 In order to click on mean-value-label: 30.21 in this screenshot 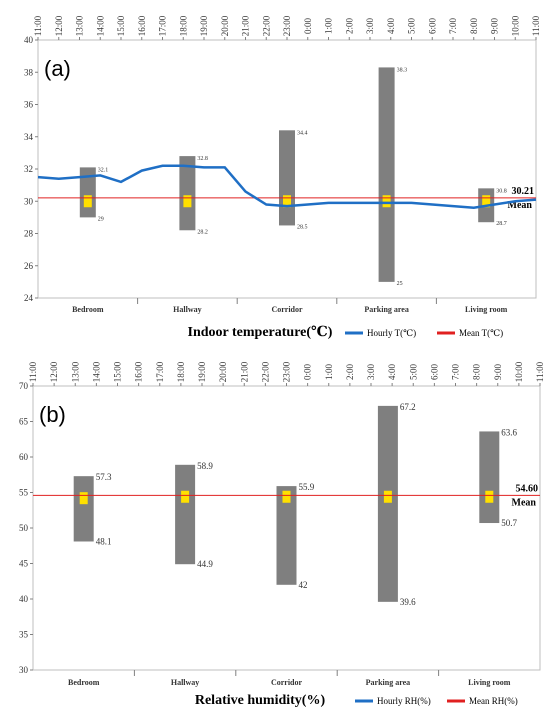, I will do `click(523, 191)`.